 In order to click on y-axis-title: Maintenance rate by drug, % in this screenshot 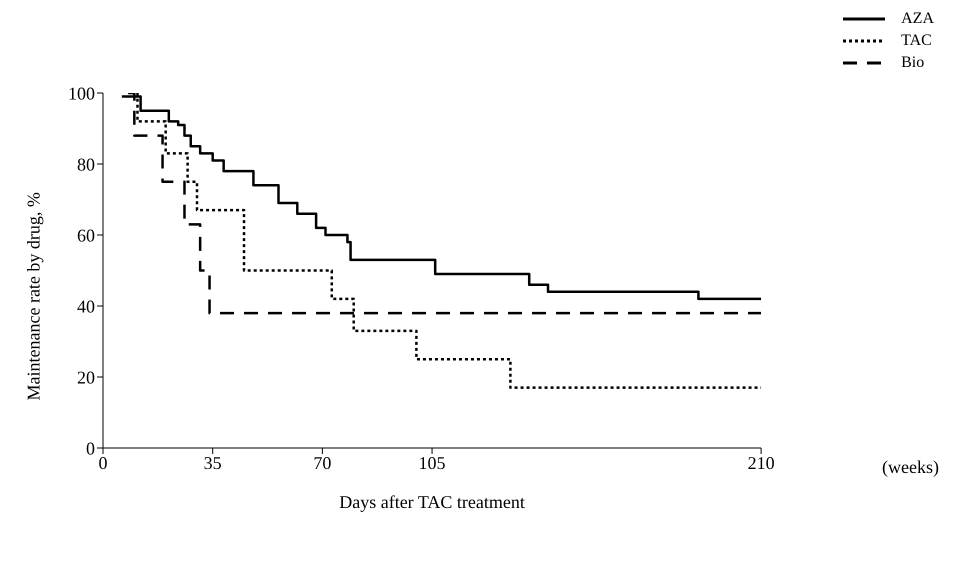, I will do `click(33, 296)`.